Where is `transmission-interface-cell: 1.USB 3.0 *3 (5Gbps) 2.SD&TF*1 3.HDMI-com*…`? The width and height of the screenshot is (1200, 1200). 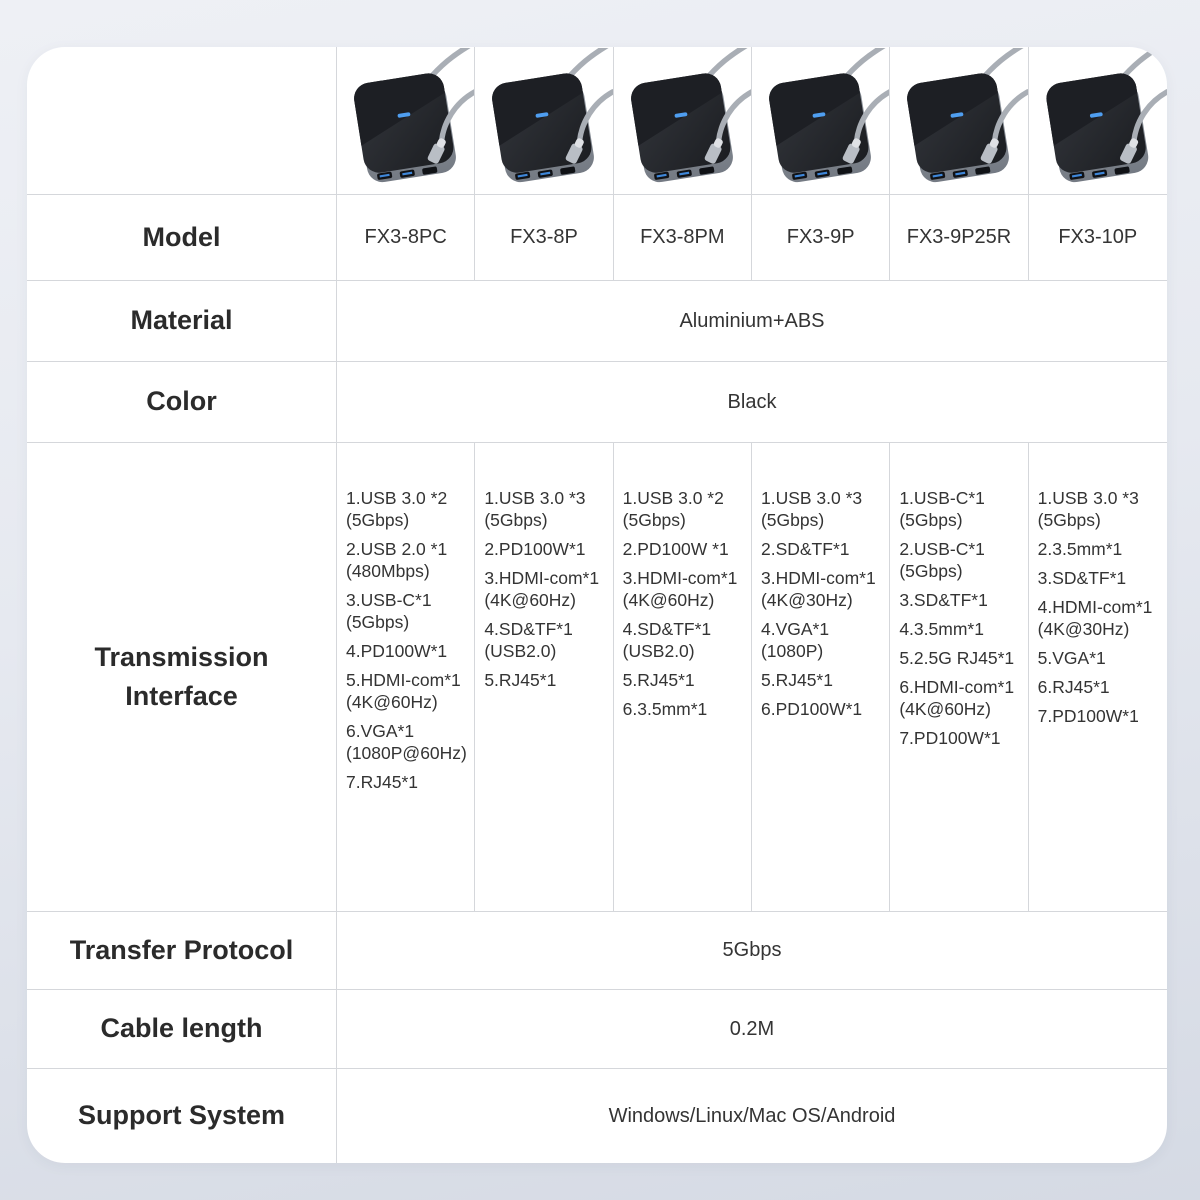
transmission-interface-cell: 1.USB 3.0 *3 (5Gbps) 2.SD&TF*1 3.HDMI-com*… is located at coordinates (821, 677).